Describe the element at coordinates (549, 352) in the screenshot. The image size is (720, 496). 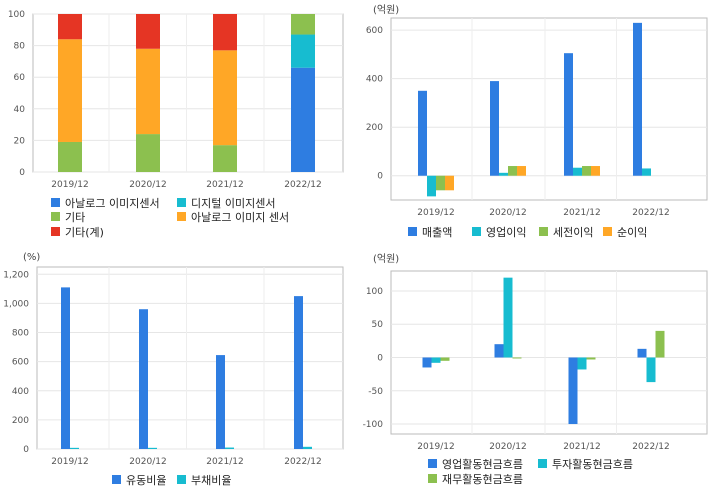
I see `plot-area` at that location.